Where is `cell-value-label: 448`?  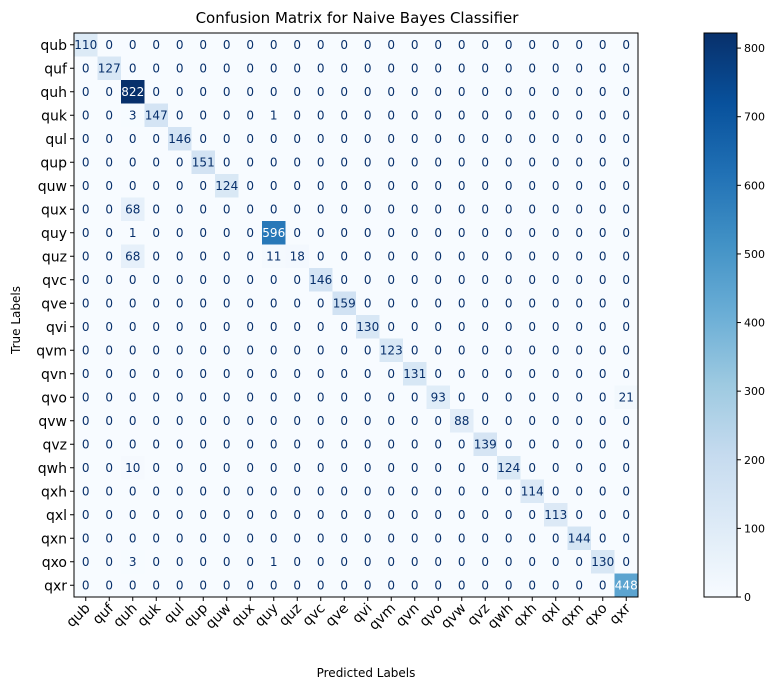
cell-value-label: 448 is located at coordinates (626, 585).